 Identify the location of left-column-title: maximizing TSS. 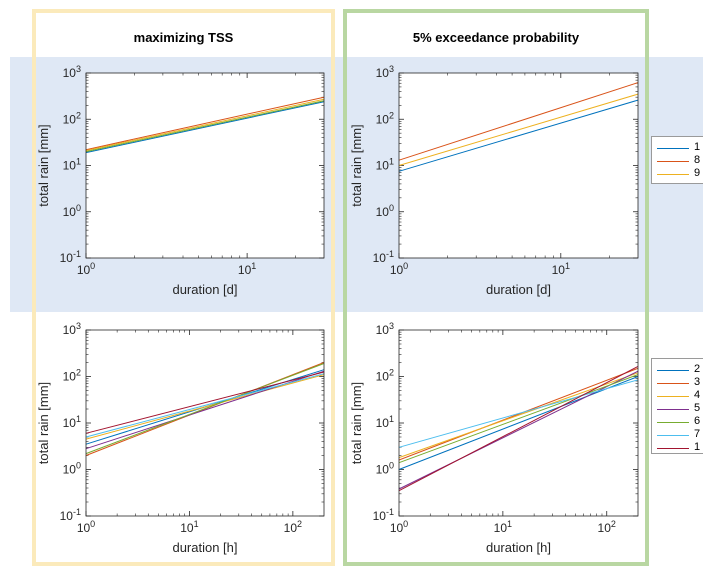
(183, 37).